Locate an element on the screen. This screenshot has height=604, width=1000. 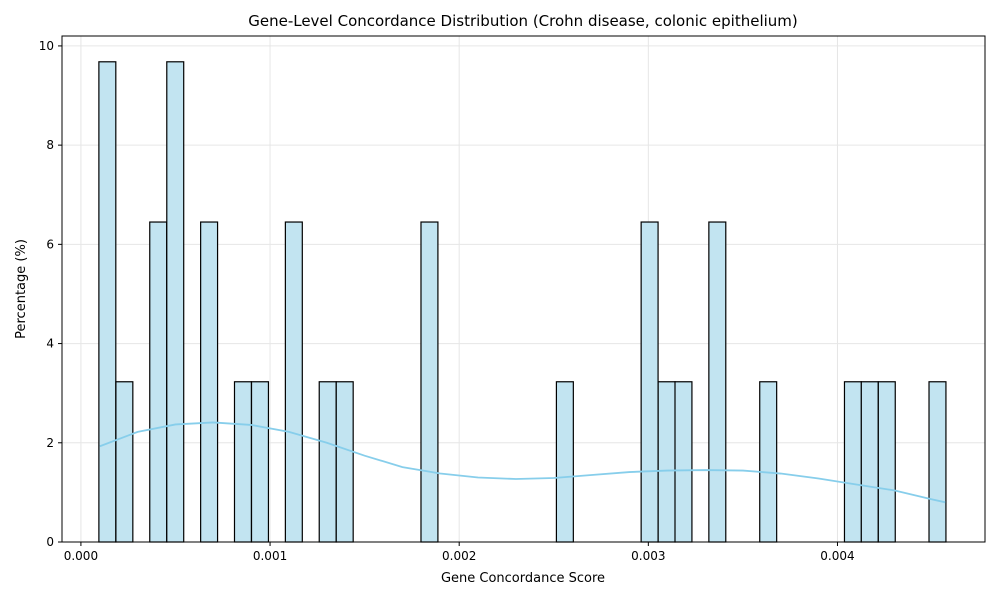
x-tick-label: 0.000 is located at coordinates (81, 556).